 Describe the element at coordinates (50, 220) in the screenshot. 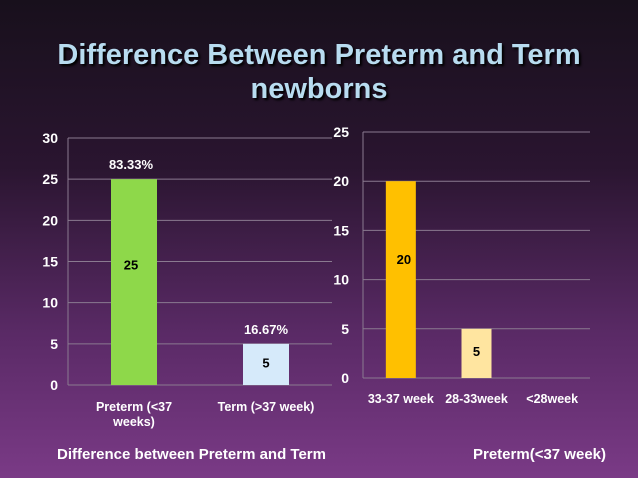

I see `y-tick-label-0: 20` at that location.